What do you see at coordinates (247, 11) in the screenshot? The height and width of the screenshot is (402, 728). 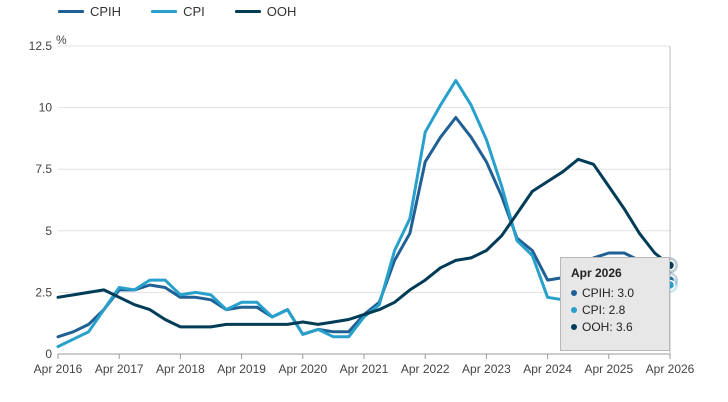 I see `legend-swatch-ooh` at bounding box center [247, 11].